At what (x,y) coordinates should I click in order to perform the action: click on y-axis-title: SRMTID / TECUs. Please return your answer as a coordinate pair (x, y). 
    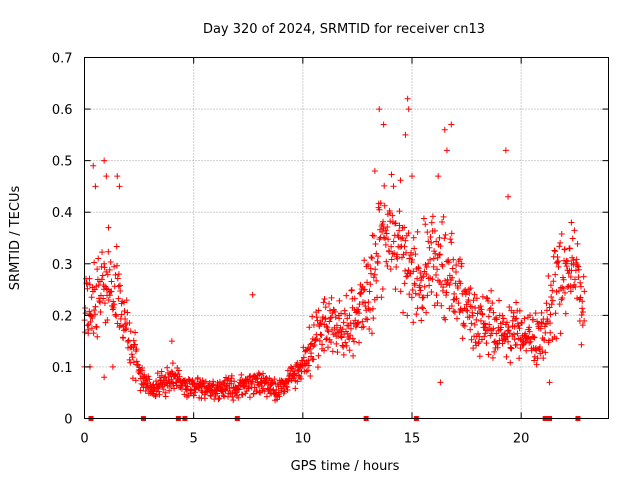
    Looking at the image, I should click on (15, 238).